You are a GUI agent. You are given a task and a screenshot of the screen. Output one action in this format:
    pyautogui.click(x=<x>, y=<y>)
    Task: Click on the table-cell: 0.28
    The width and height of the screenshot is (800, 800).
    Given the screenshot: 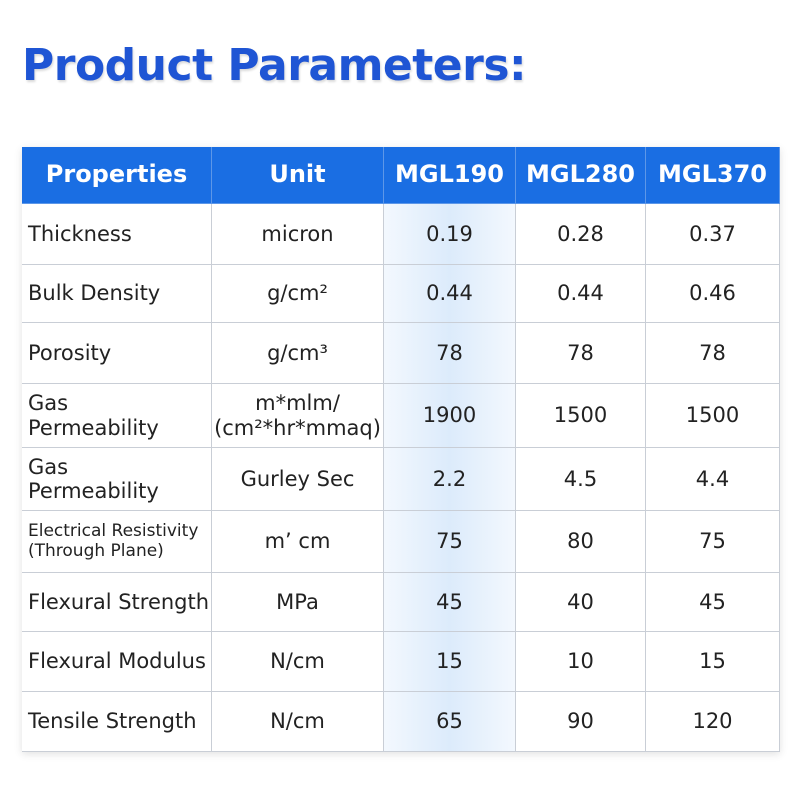 What is the action you would take?
    pyautogui.click(x=581, y=234)
    